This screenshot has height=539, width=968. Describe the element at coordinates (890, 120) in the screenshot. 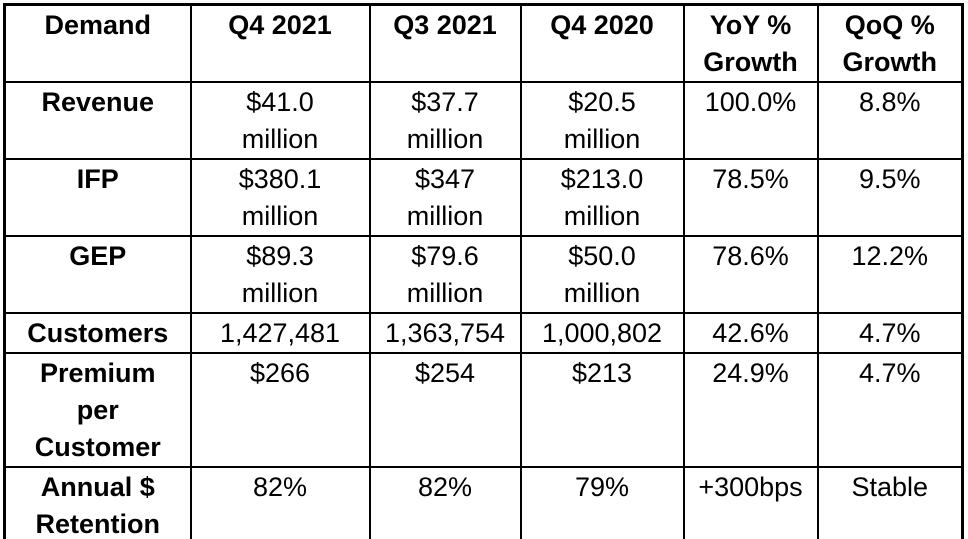

I see `cell-revenue-qoq-growth: 8.8%` at that location.